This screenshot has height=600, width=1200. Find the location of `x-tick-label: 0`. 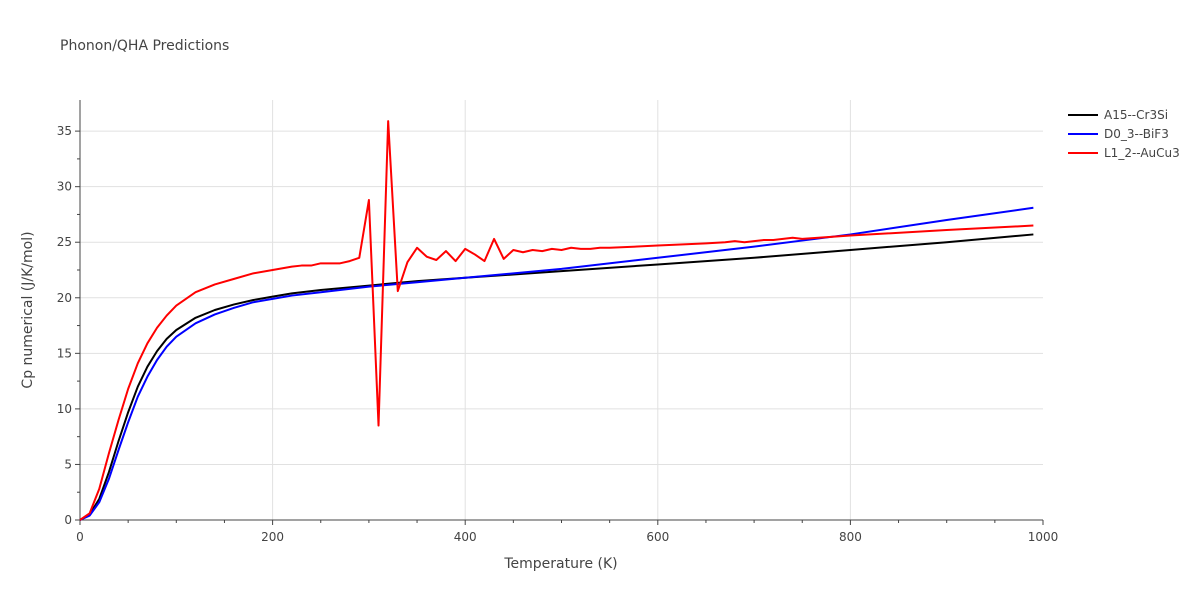

x-tick-label: 0 is located at coordinates (80, 537).